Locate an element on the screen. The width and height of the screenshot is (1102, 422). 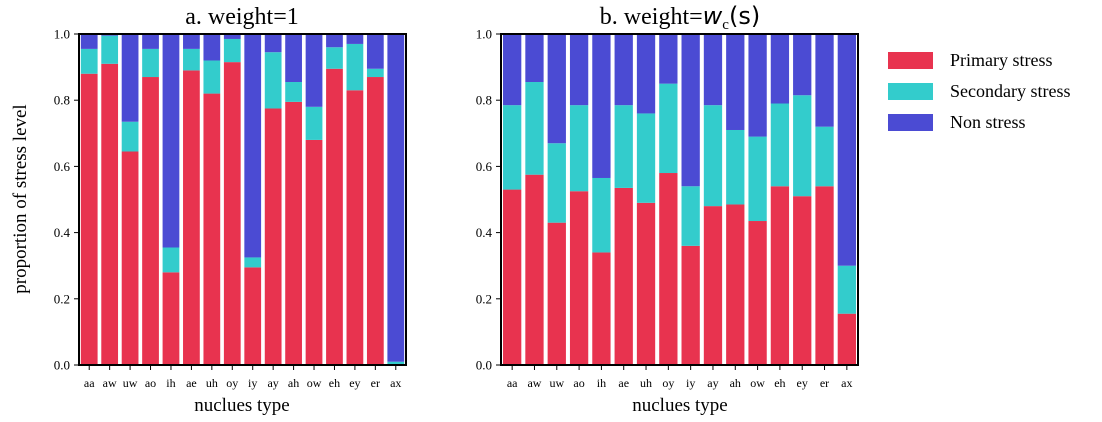
bar-ow-non-stress is located at coordinates (314, 70).